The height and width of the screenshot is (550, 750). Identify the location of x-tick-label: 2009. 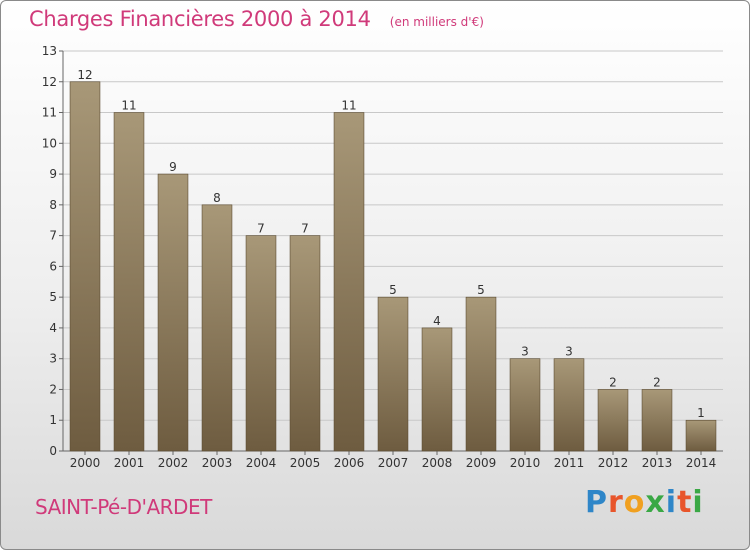
(481, 463).